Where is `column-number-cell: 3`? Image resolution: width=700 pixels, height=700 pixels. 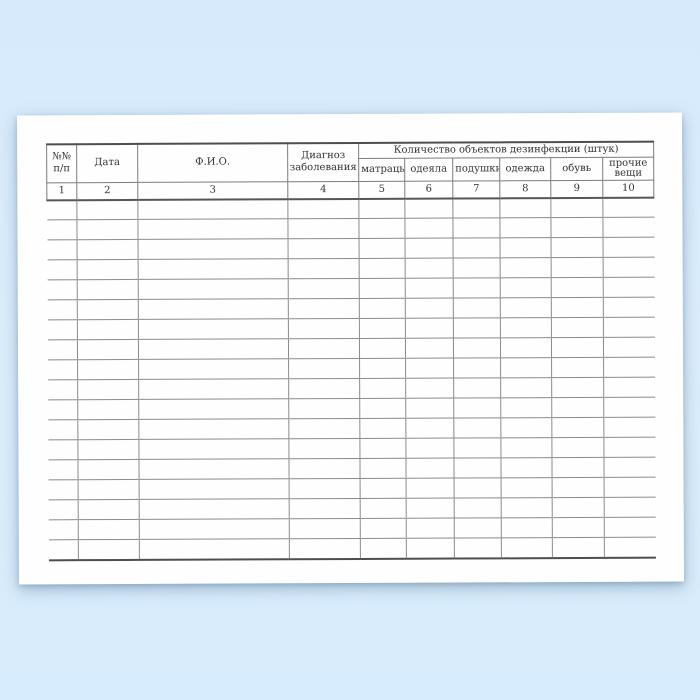 column-number-cell: 3 is located at coordinates (212, 190).